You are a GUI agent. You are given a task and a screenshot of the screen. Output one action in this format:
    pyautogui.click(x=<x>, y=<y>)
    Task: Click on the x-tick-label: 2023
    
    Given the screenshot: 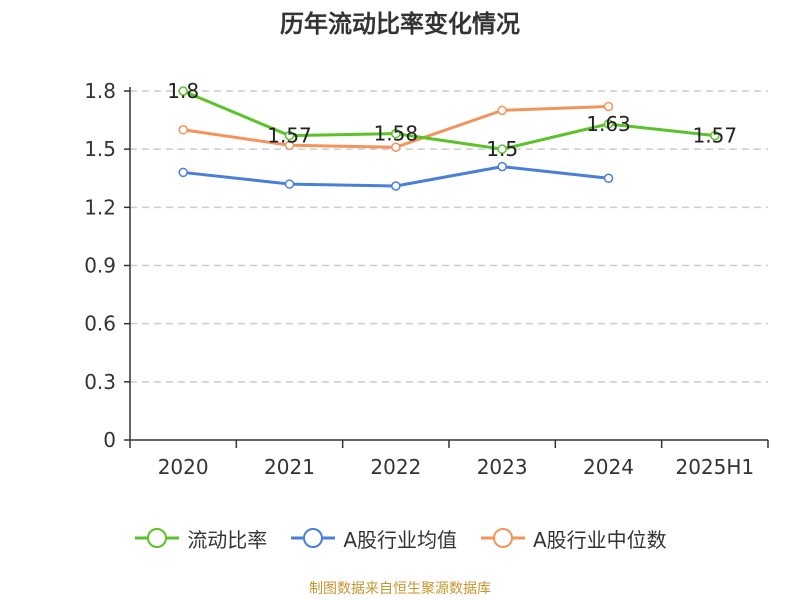 What is the action you would take?
    pyautogui.click(x=502, y=467)
    